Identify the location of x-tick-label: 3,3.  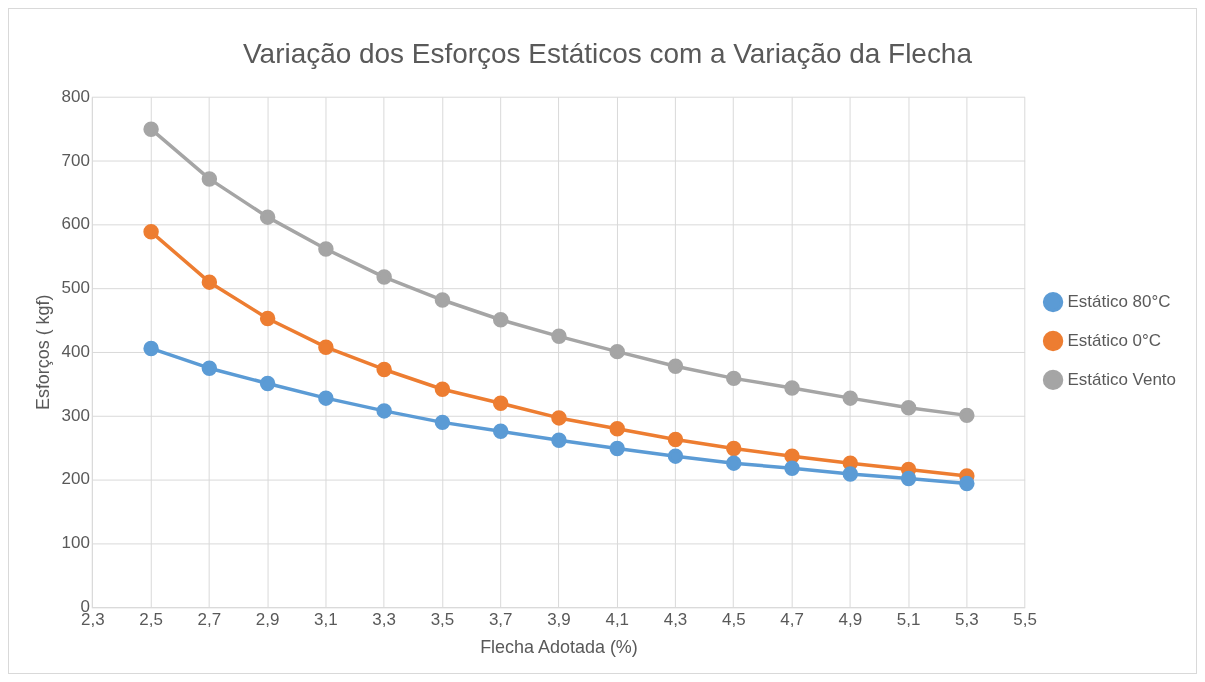
(384, 620).